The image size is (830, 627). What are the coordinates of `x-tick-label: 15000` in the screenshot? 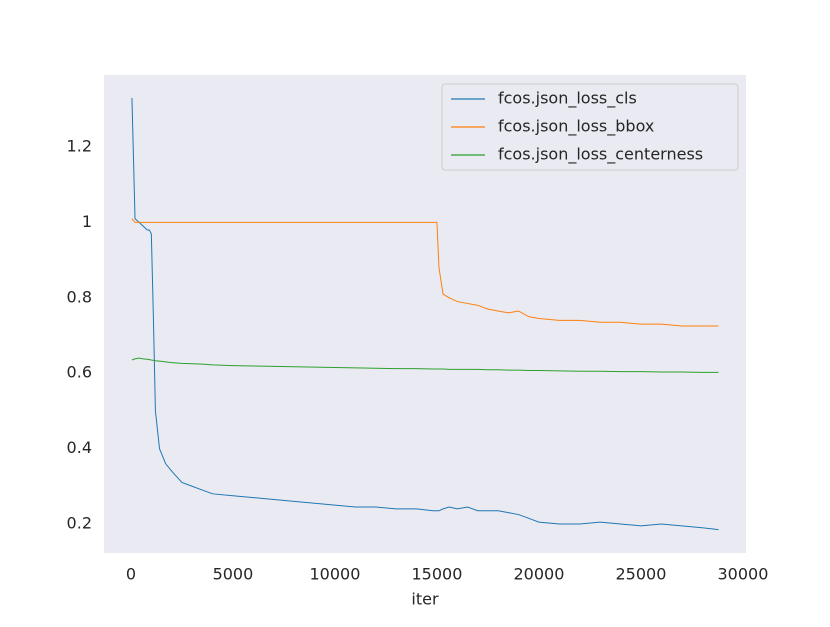 It's located at (436, 574).